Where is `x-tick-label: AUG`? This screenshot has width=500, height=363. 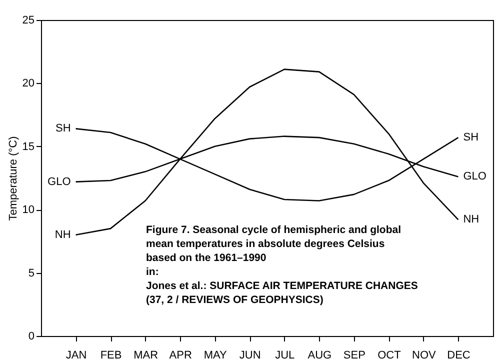
x-tick-label: AUG is located at coordinates (320, 356).